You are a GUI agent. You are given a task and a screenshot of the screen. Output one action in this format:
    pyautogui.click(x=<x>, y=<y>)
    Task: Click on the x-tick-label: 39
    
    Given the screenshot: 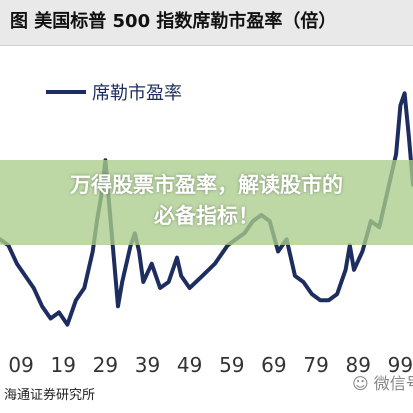 What is the action you would take?
    pyautogui.click(x=147, y=365)
    